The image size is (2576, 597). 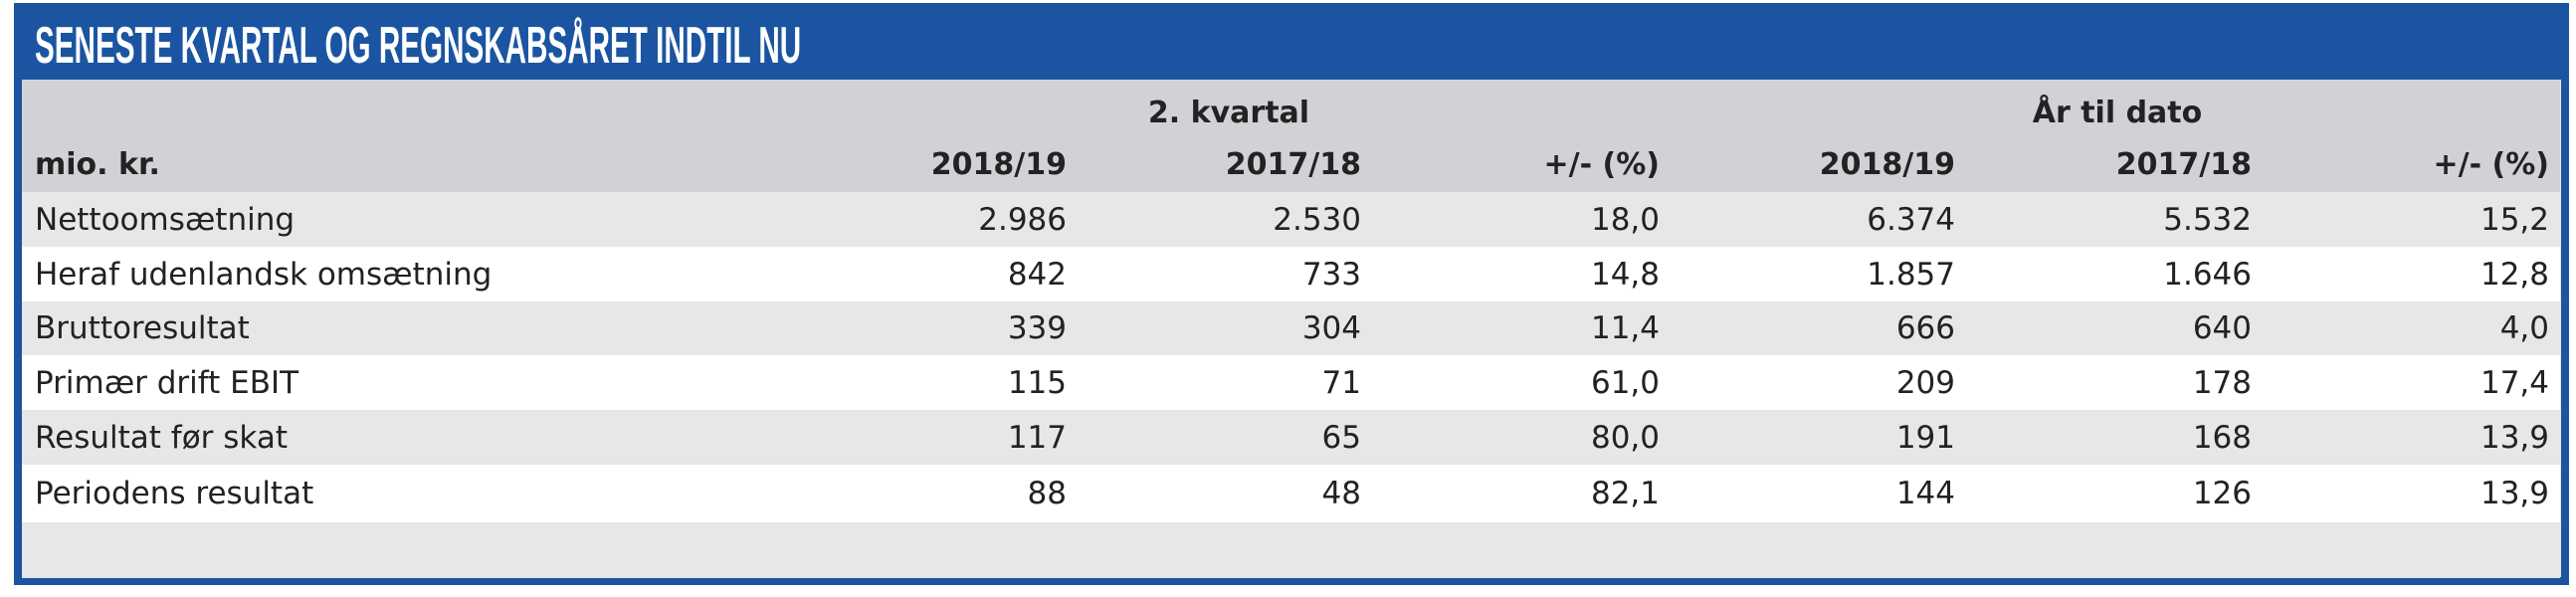 What do you see at coordinates (167, 382) in the screenshot?
I see `row-label: Primær drift EBIT` at bounding box center [167, 382].